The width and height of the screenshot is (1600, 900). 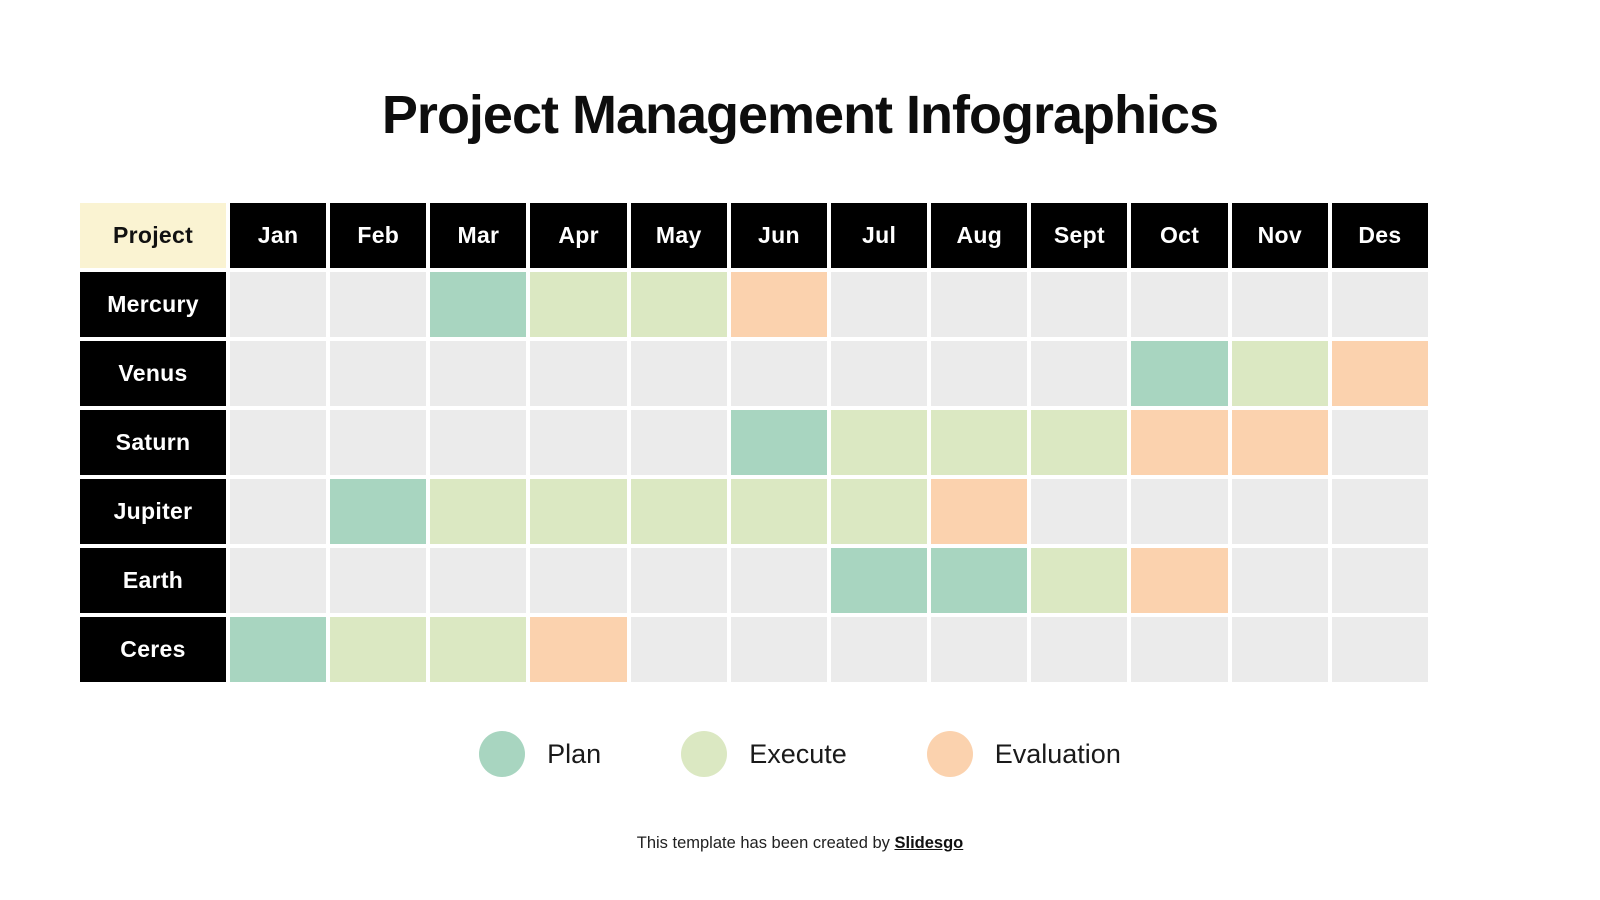 I want to click on grid-cell-saturn-jan, so click(x=278, y=442).